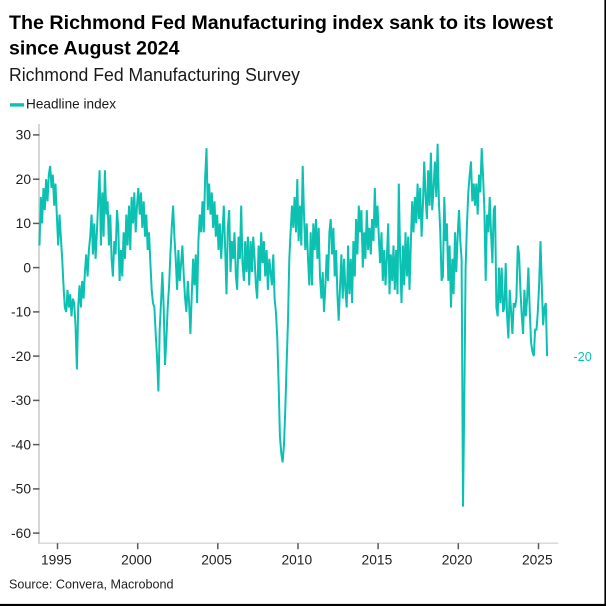  What do you see at coordinates (537, 560) in the screenshot?
I see `svg-text: 2025` at bounding box center [537, 560].